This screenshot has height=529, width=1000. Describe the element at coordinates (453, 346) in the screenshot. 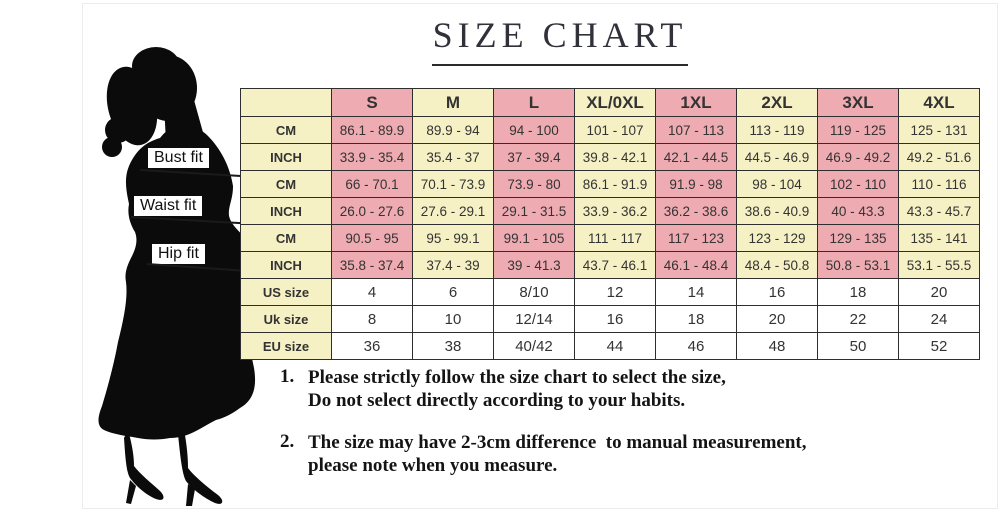

I see `size-cell: 38` at that location.